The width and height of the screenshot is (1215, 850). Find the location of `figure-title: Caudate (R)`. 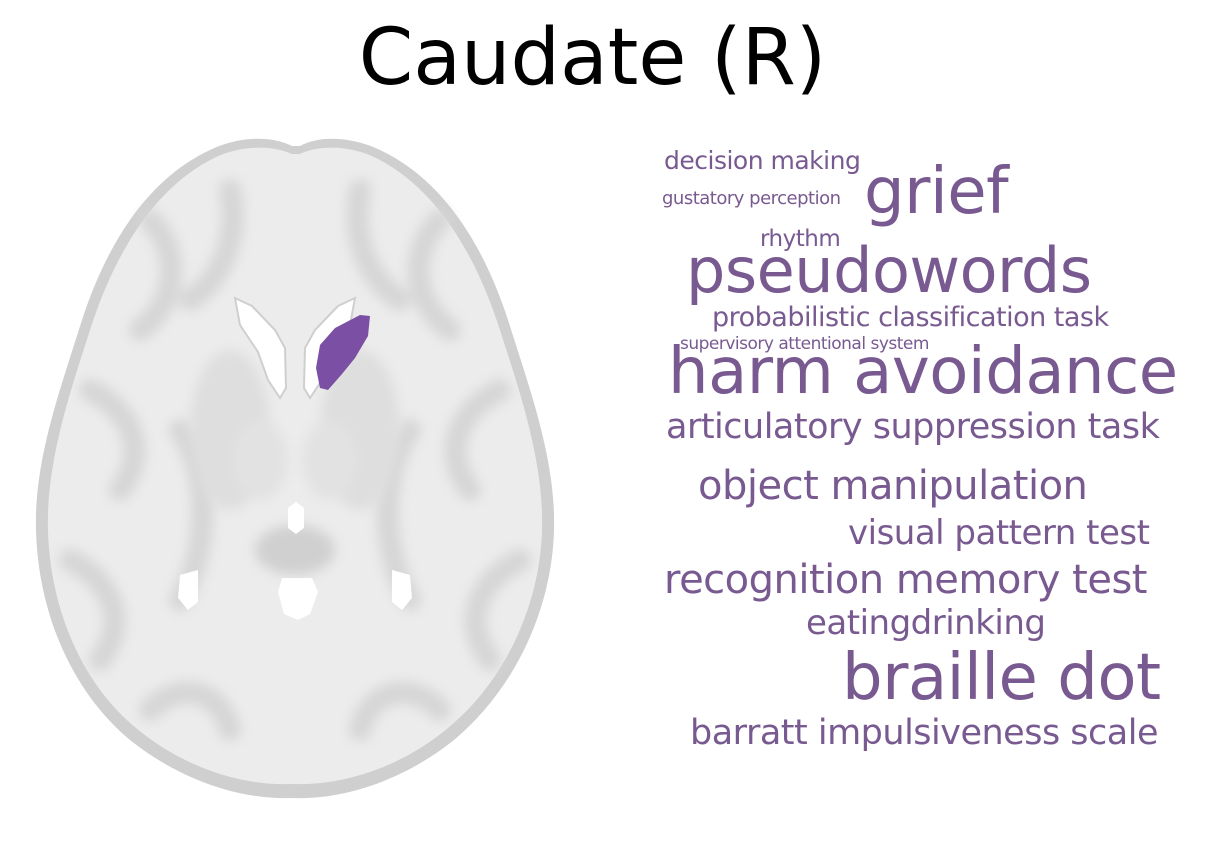

figure-title: Caudate (R) is located at coordinates (592, 58).